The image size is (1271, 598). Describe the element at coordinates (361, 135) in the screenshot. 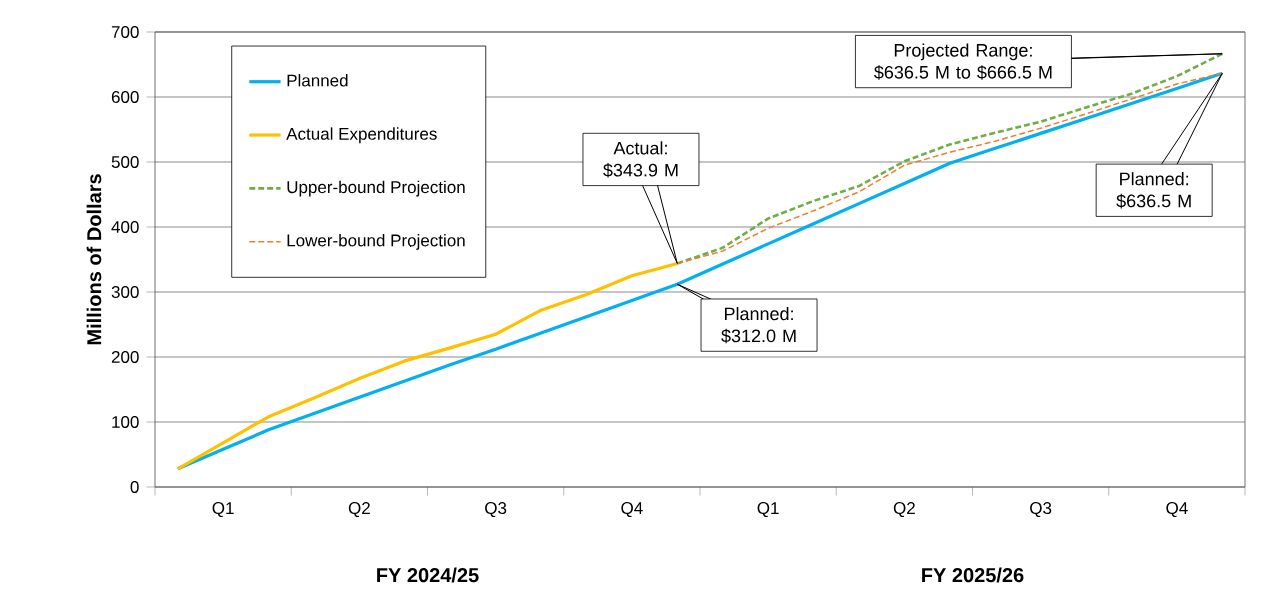

I see `legend-label: Actual Expenditures` at that location.